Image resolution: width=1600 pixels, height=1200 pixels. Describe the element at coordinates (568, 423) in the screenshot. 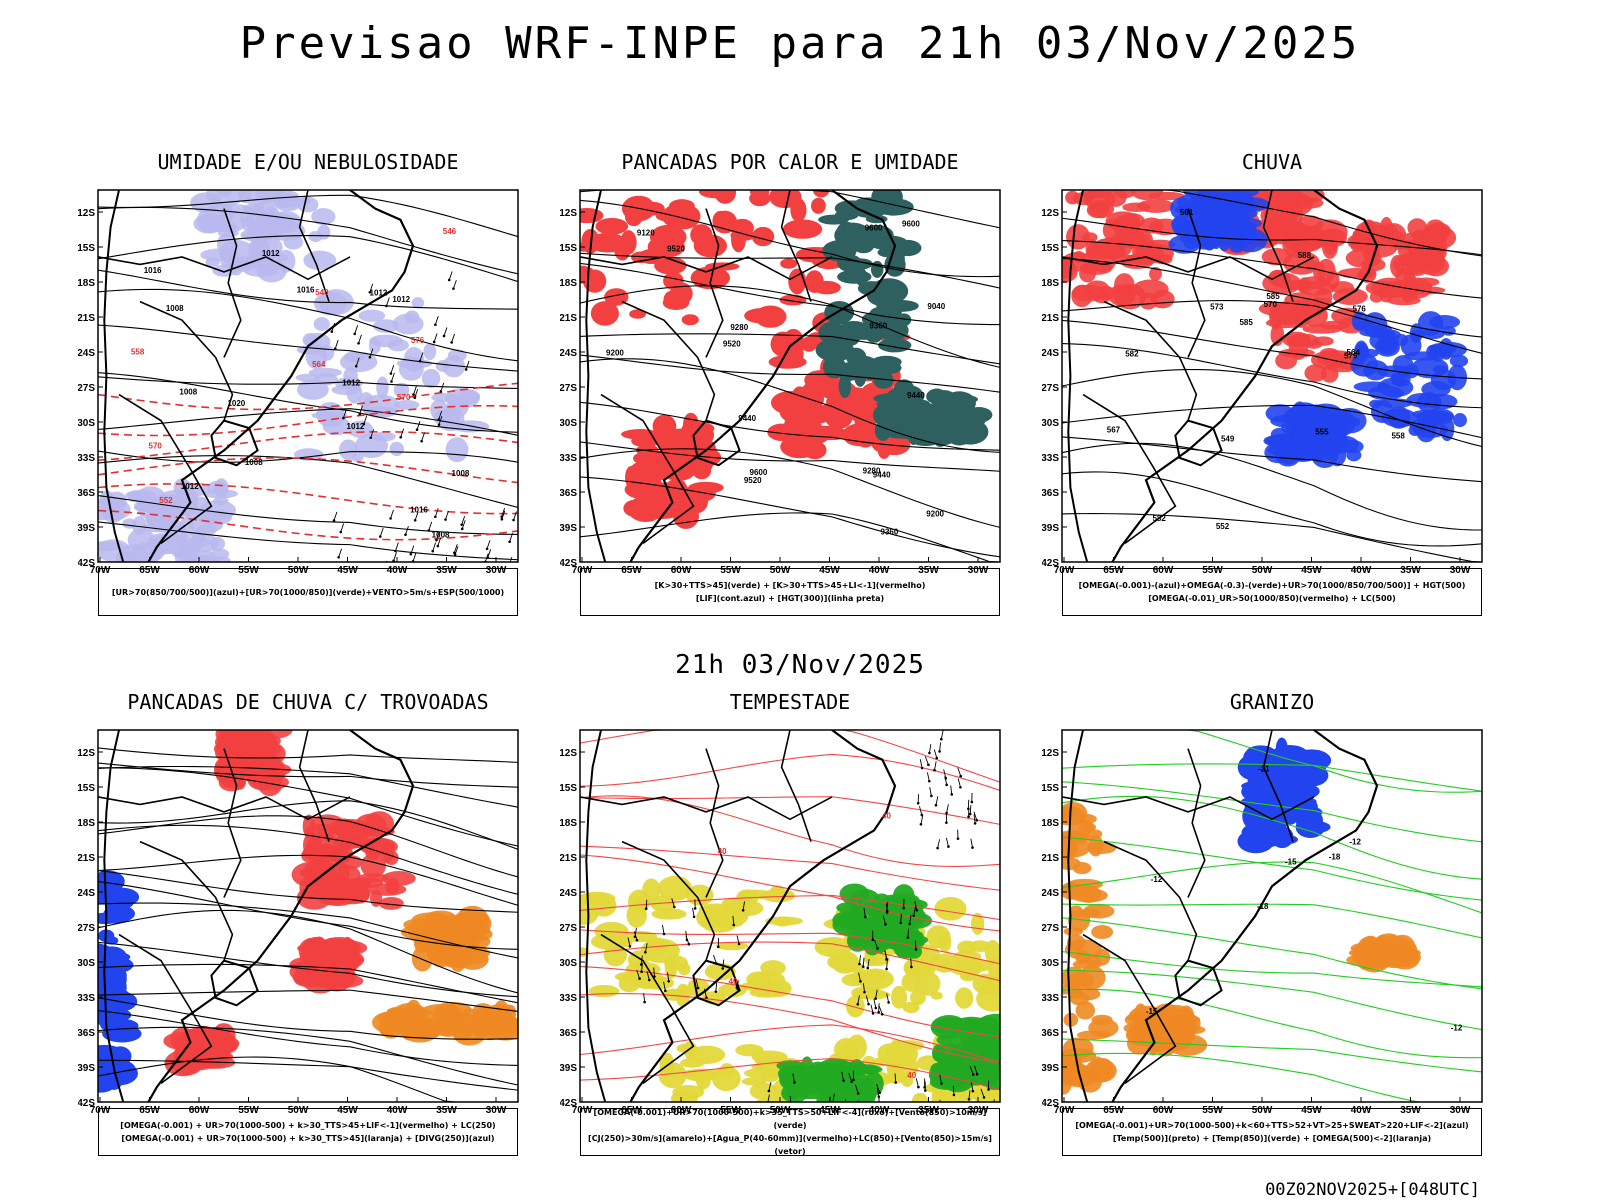

I see `y-tick-label: 30S` at that location.